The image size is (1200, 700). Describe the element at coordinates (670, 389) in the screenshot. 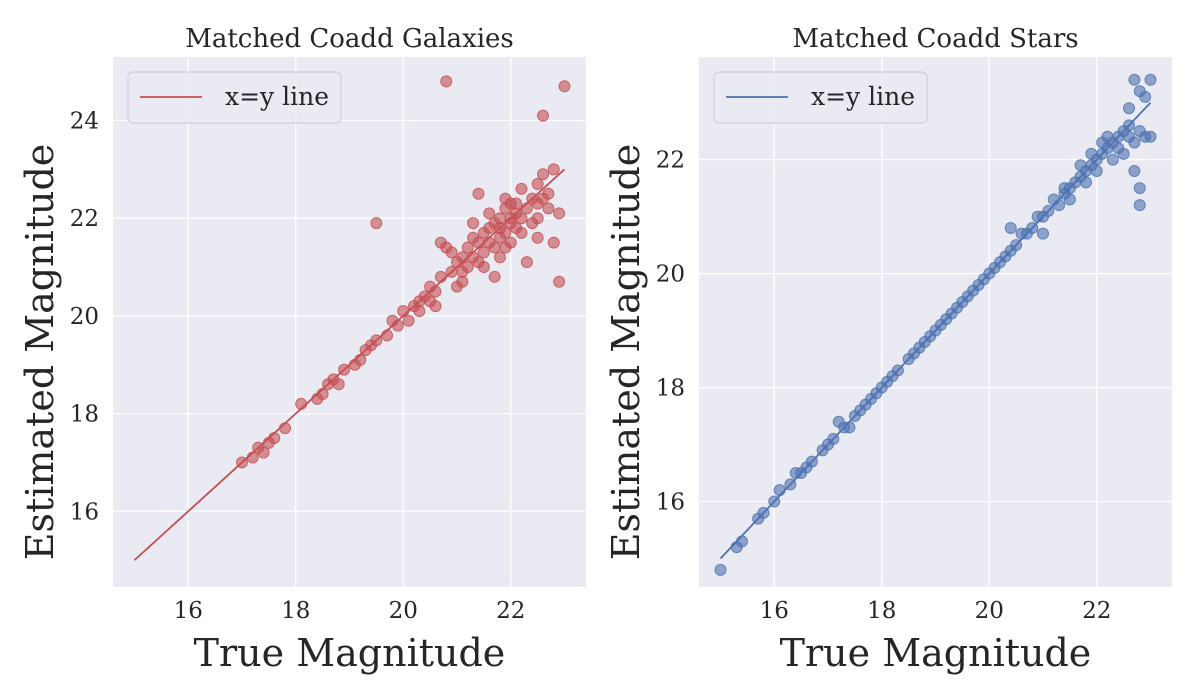

I see `y-tick-label: 18` at that location.